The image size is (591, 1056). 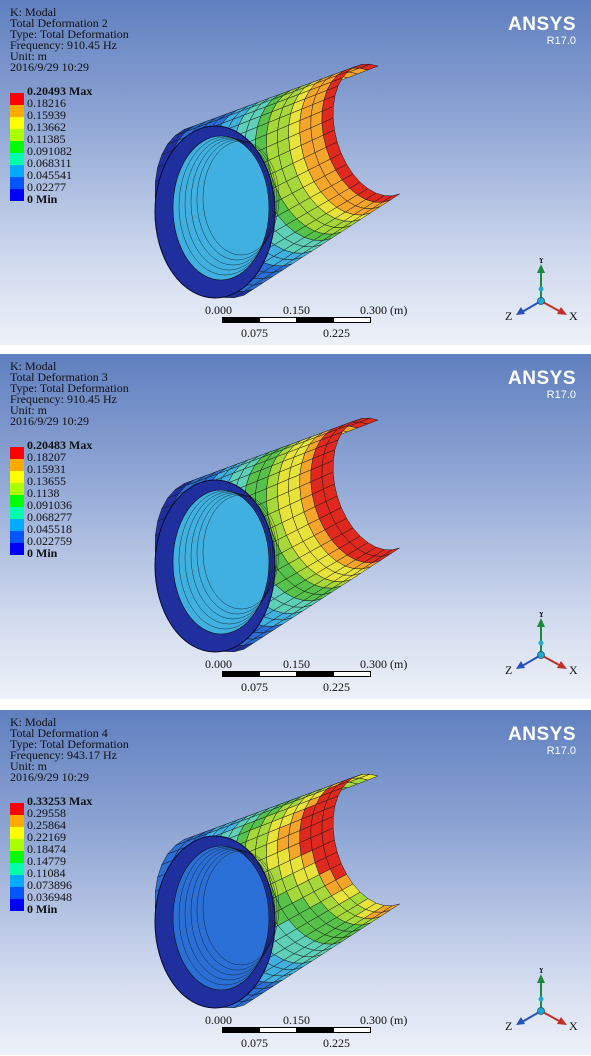 What do you see at coordinates (384, 310) in the screenshot?
I see `scale-tick: 0.300 (m)` at bounding box center [384, 310].